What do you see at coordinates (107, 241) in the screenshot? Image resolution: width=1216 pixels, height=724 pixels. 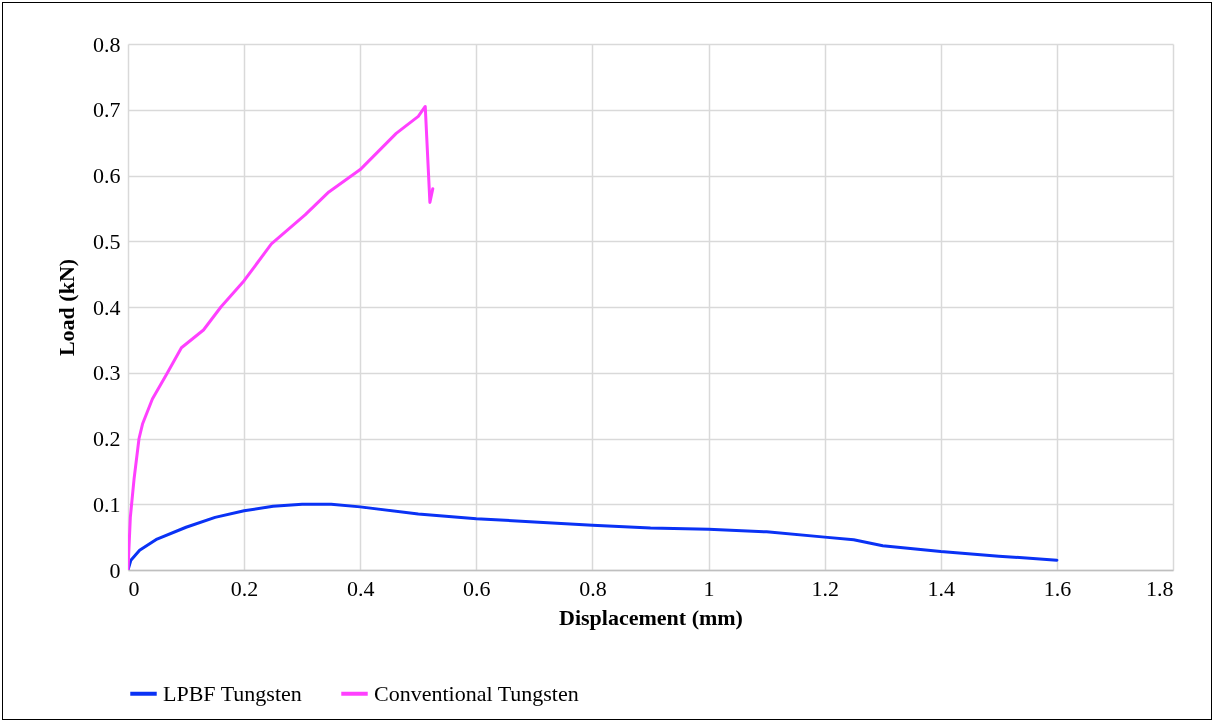 I see `y-tick-label: 0.5` at bounding box center [107, 241].